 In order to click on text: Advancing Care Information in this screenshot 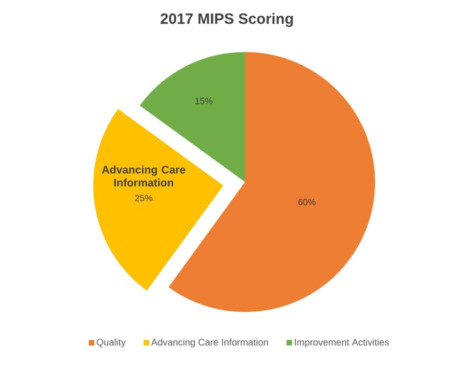, I will do `click(144, 176)`.